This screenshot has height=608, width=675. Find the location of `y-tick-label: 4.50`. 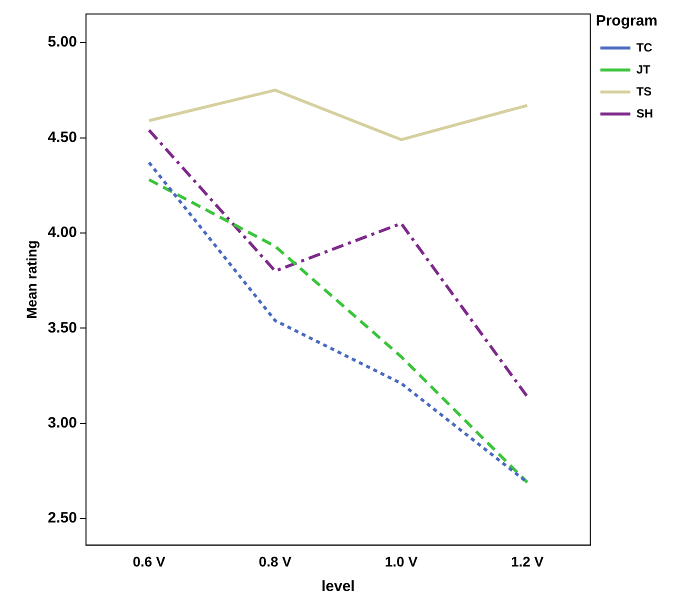

y-tick-label: 4.50 is located at coordinates (62, 137).